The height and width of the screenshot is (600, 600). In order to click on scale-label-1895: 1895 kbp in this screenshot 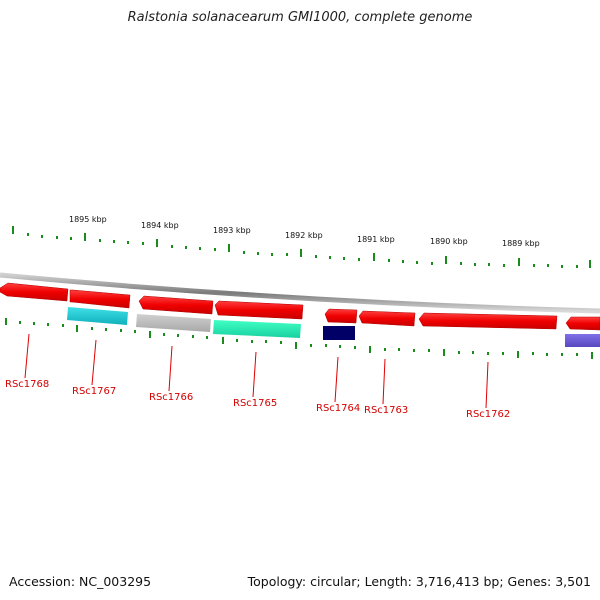, I will do `click(88, 219)`.